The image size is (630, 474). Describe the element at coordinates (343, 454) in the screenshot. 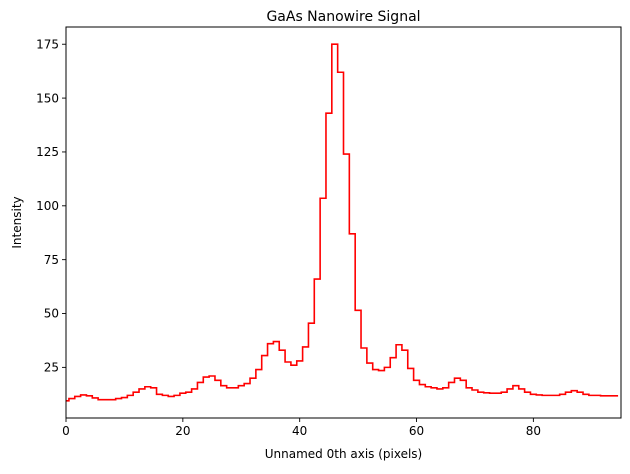

I see `x-axis-label: Unnamed 0th axis (pixels)` at that location.